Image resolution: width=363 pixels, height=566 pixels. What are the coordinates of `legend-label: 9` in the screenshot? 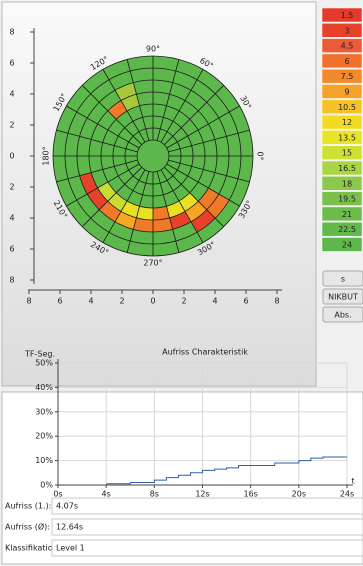 It's located at (346, 92).